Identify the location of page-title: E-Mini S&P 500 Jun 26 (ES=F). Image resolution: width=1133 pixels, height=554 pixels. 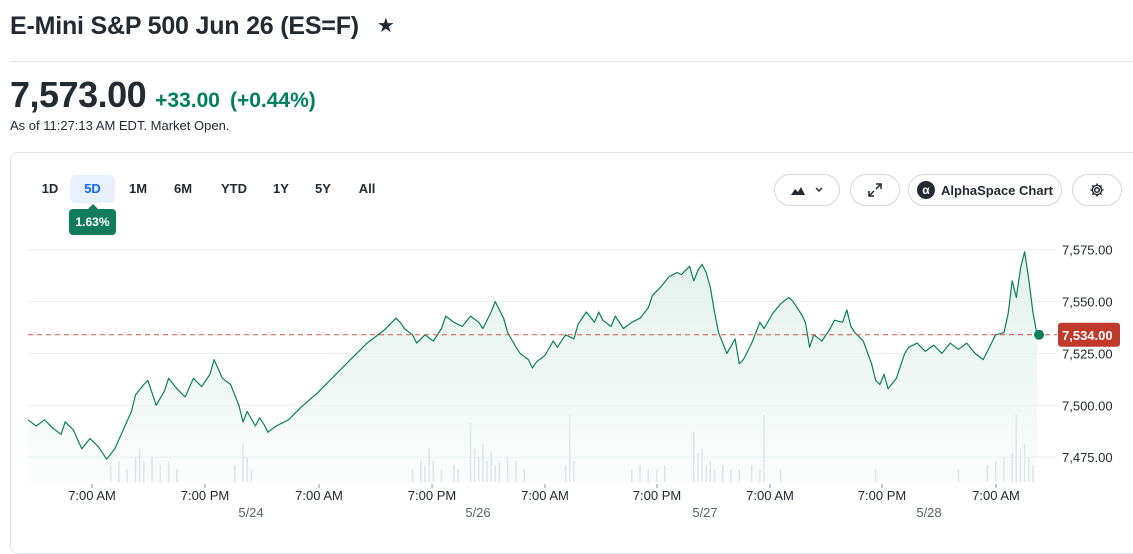
(184, 25).